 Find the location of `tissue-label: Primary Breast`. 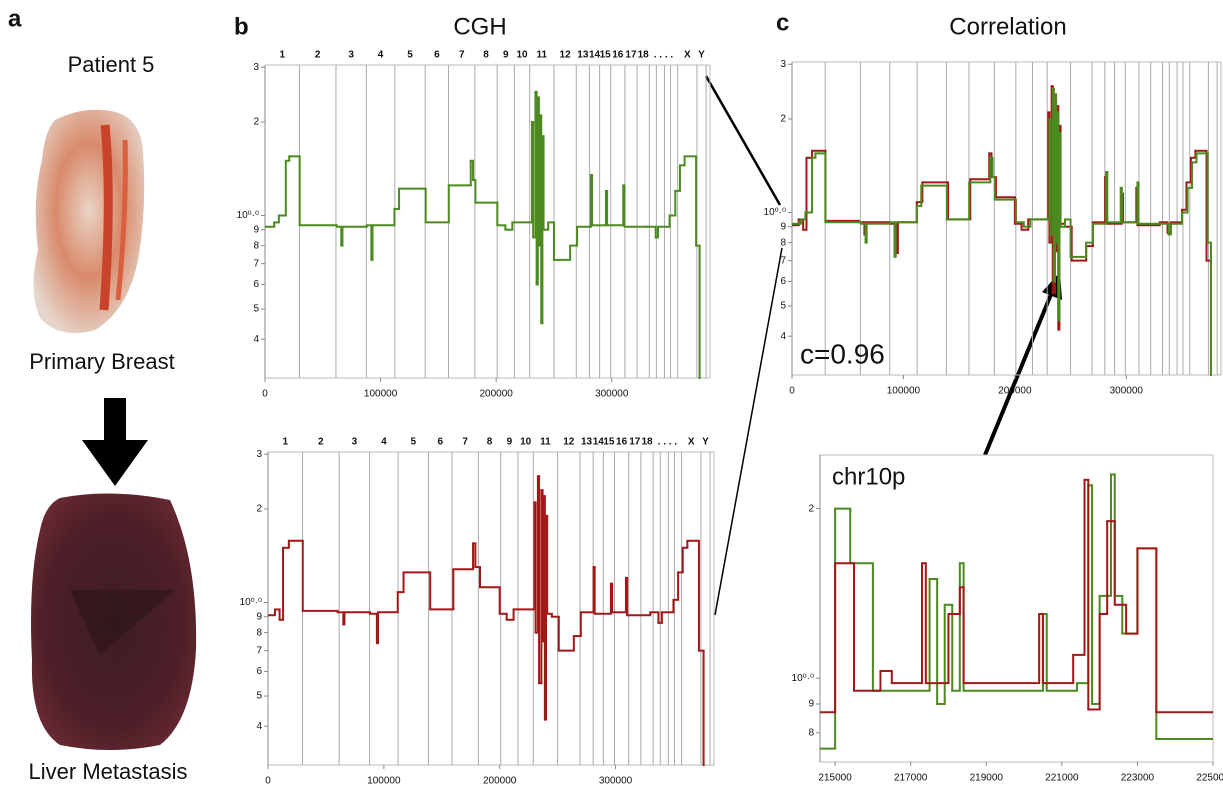

tissue-label: Primary Breast is located at coordinates (101, 361).